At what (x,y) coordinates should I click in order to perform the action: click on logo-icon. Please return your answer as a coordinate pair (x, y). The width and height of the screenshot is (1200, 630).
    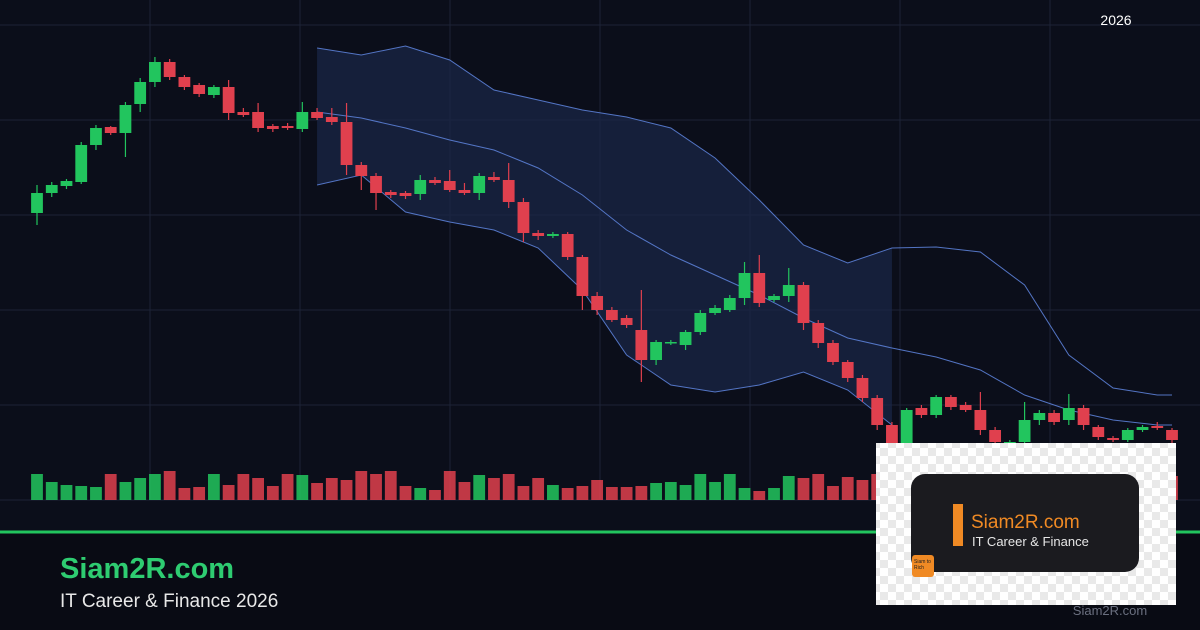
    Looking at the image, I should click on (923, 566).